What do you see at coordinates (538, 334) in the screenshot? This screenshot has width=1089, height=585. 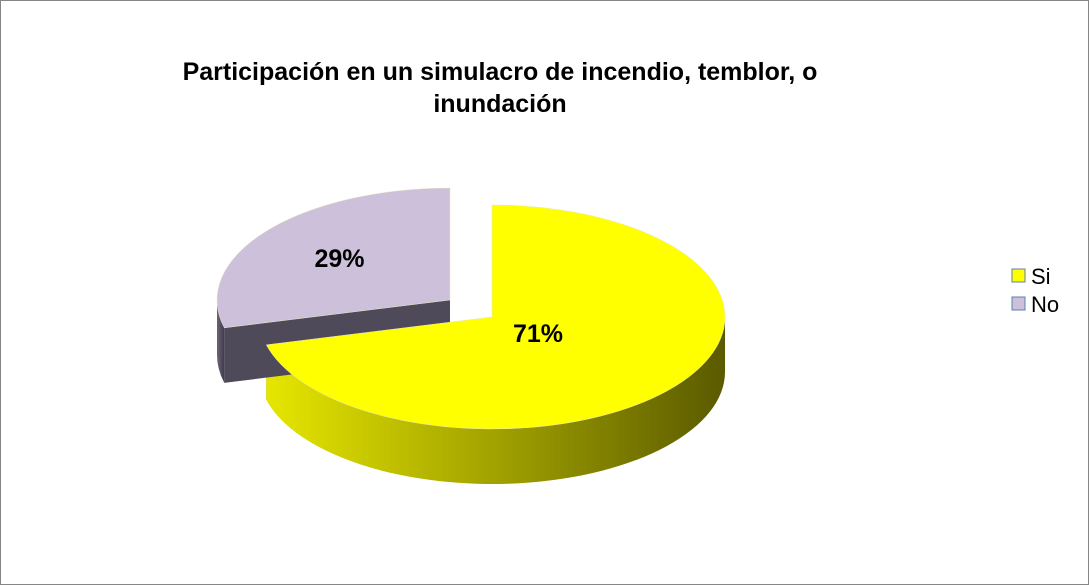 I see `data-label: 71%` at bounding box center [538, 334].